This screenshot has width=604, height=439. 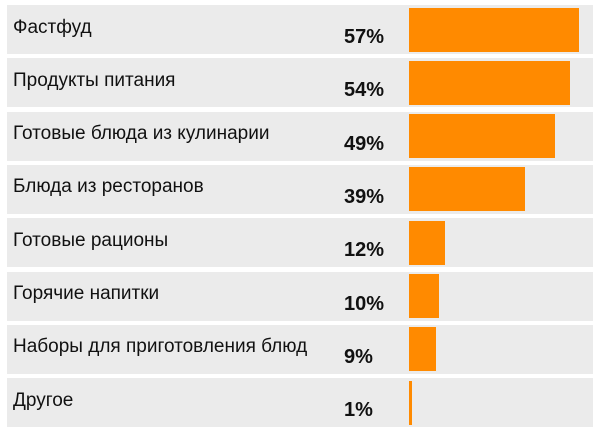 I want to click on value-label: 10%, so click(x=364, y=303).